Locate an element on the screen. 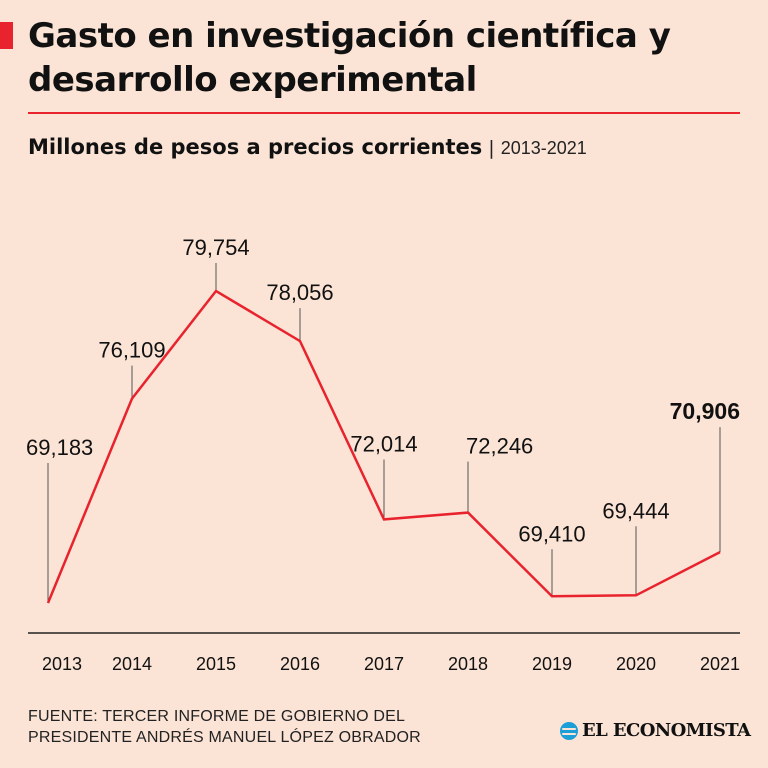  brand-logo: EL ECONOMISTA is located at coordinates (655, 730).